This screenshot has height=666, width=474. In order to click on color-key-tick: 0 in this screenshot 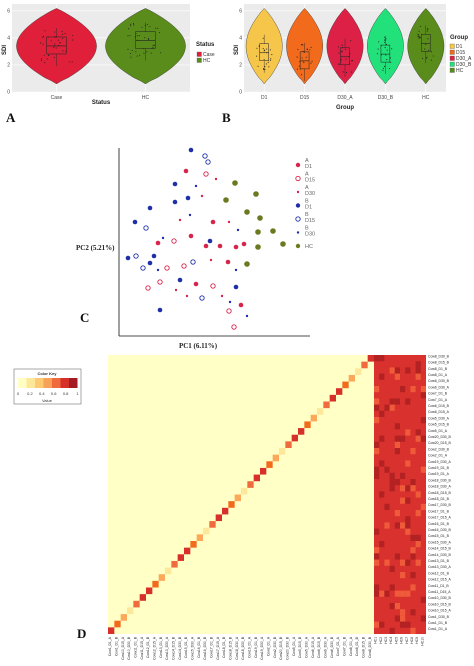, I will do `click(18, 393)`.